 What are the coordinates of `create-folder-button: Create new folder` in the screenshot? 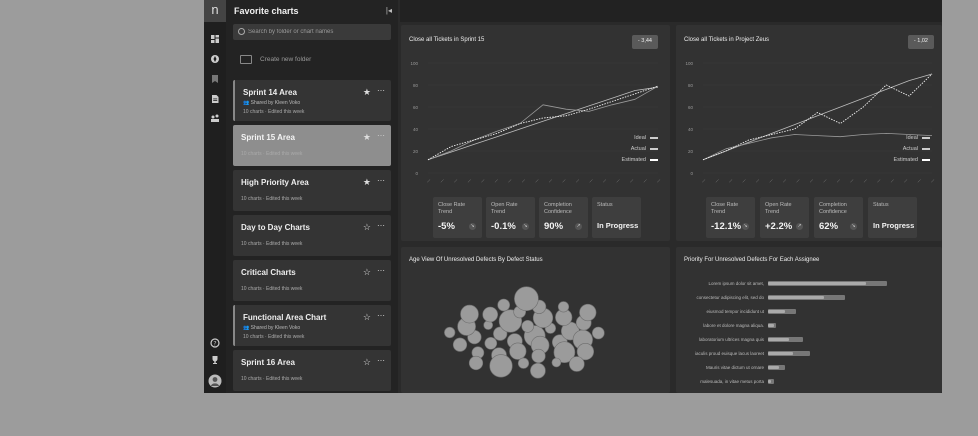 It's located at (290, 60).